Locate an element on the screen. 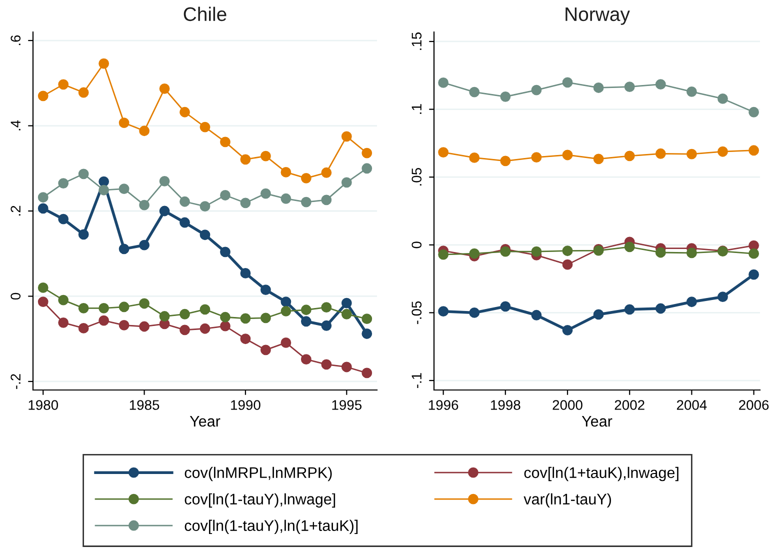 This screenshot has width=775, height=555. x-tick-label: 1998 is located at coordinates (505, 405).